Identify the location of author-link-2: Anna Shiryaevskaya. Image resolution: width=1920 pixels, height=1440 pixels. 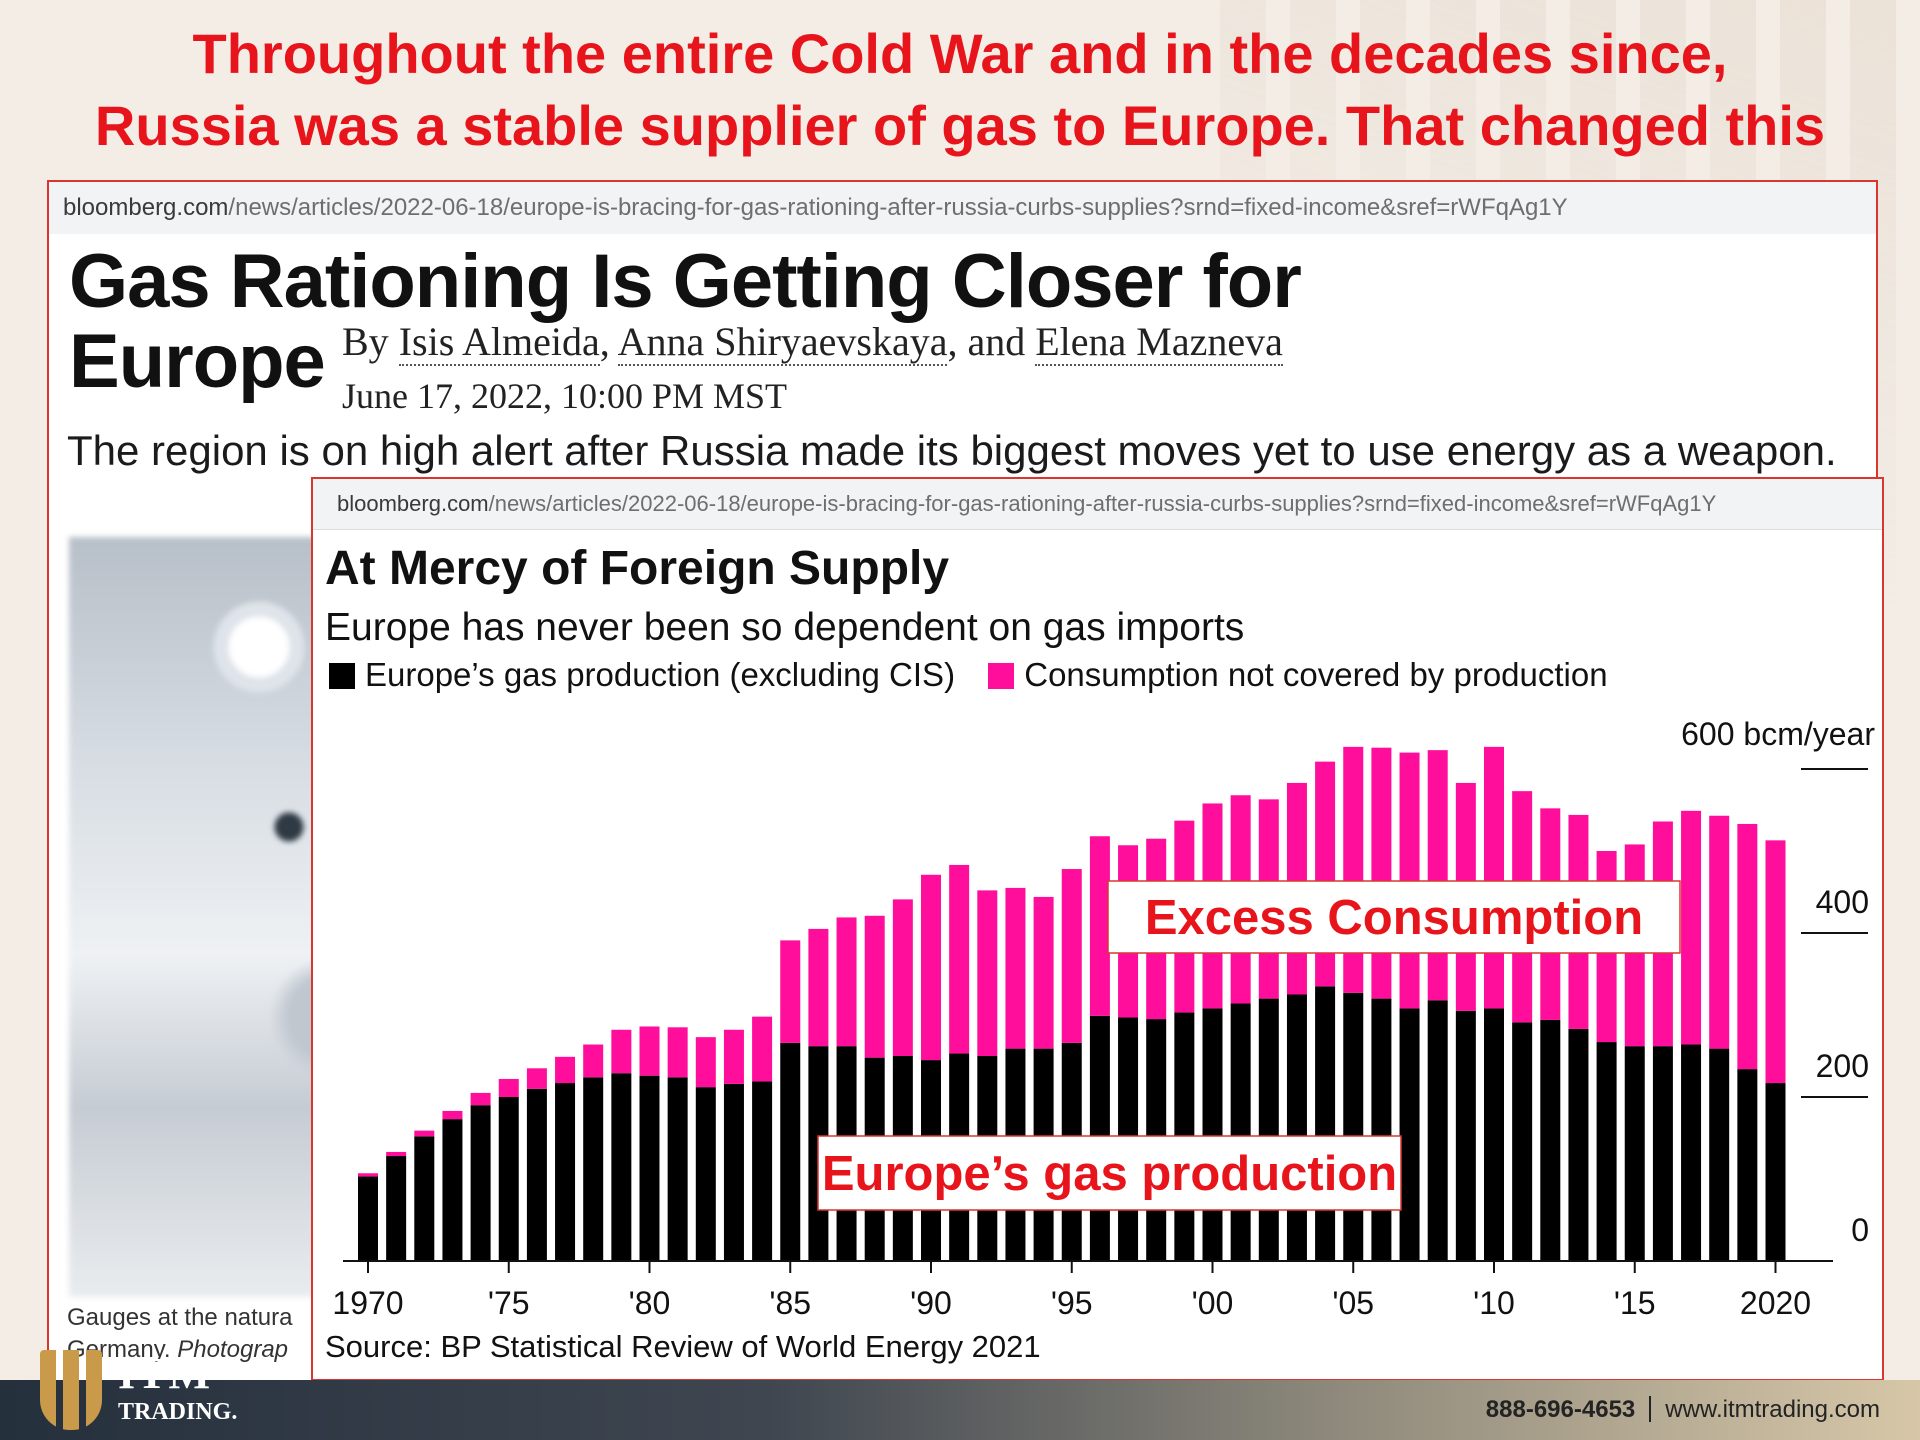
(782, 342).